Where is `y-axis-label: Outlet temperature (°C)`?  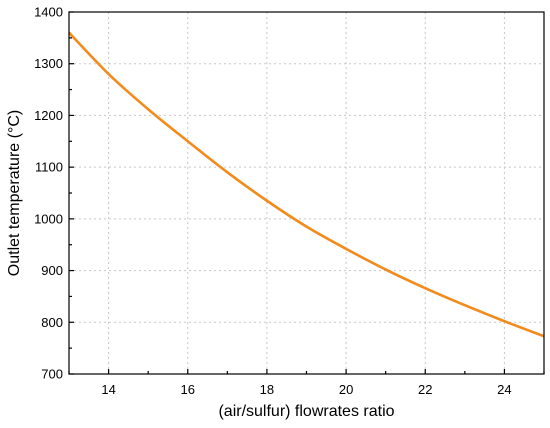 y-axis-label: Outlet temperature (°C) is located at coordinates (14, 193).